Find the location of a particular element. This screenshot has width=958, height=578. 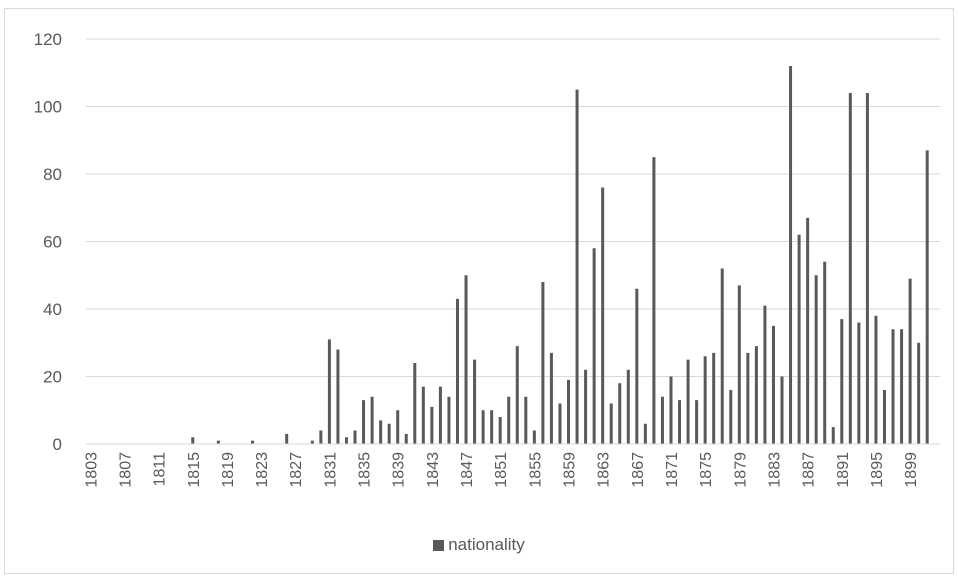

x-tick-label: 1807 is located at coordinates (125, 470).